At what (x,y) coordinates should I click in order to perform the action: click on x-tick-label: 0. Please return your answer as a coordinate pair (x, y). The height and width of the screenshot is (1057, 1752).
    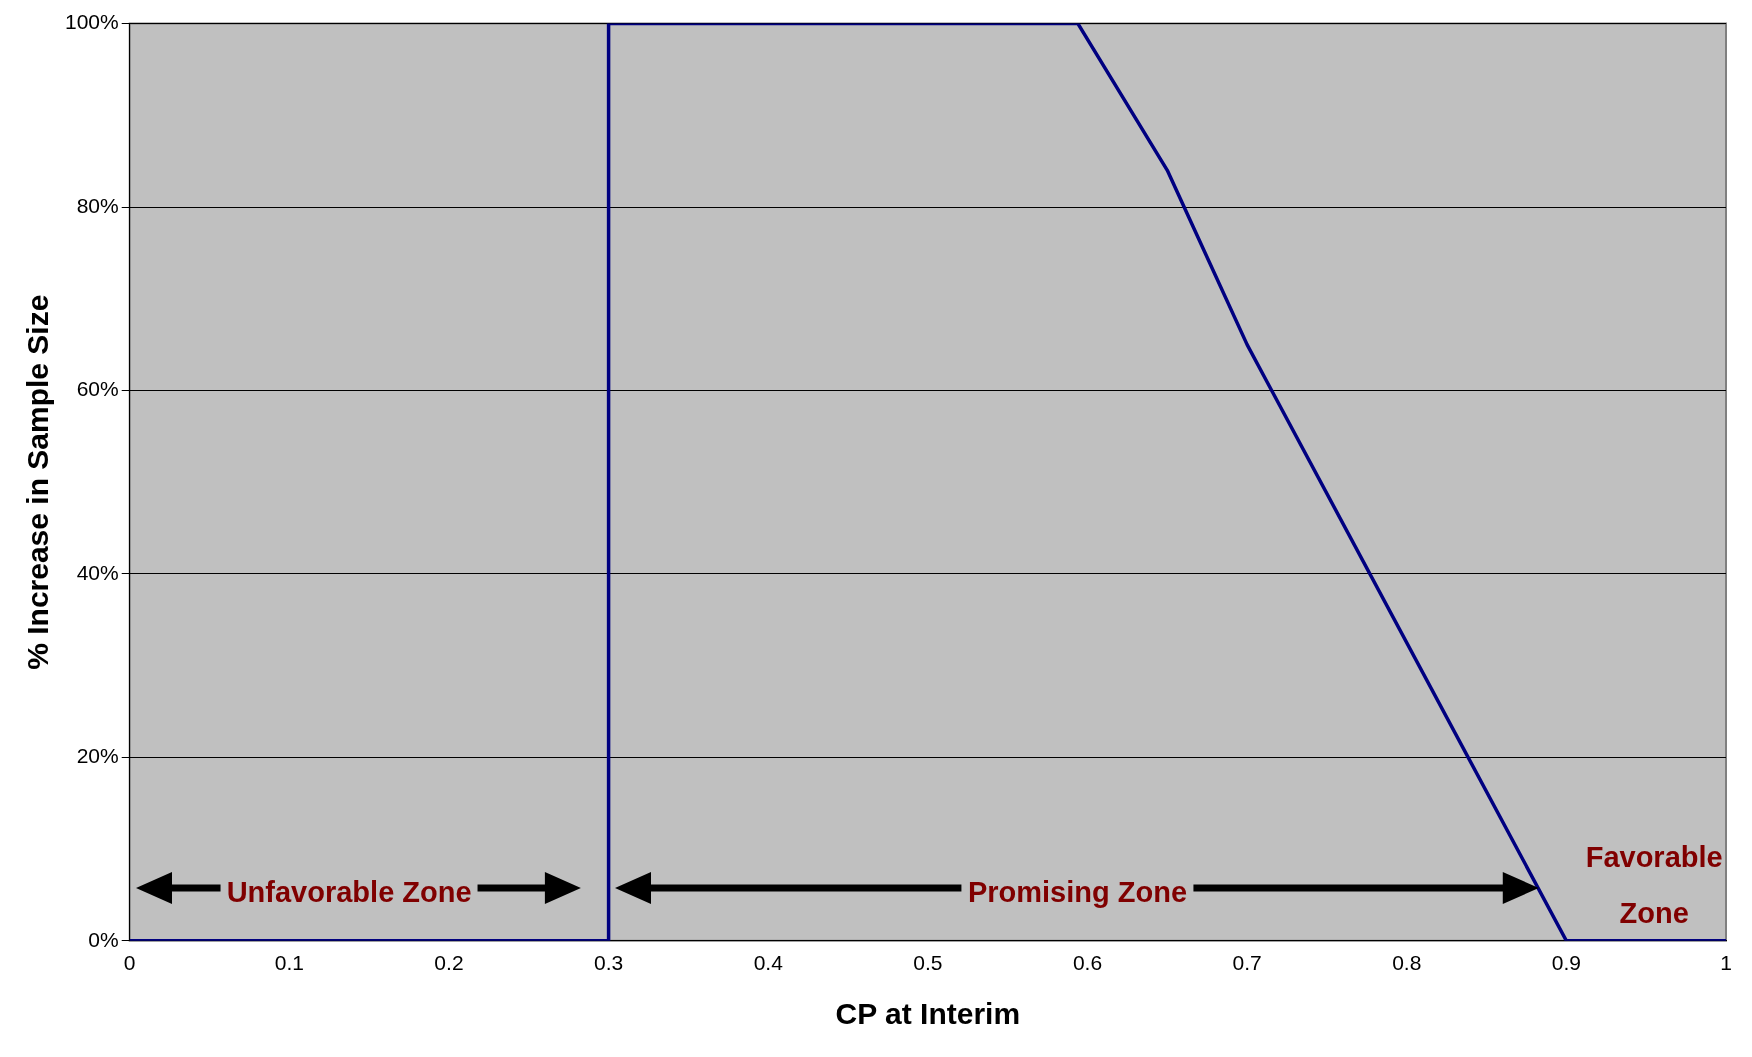
    Looking at the image, I should click on (129, 963).